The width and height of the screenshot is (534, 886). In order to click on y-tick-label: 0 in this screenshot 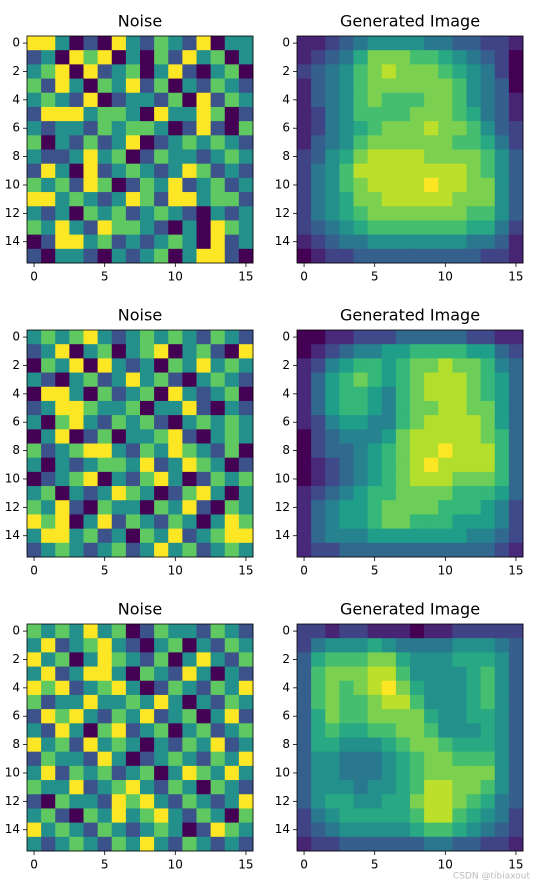, I will do `click(16, 337)`.